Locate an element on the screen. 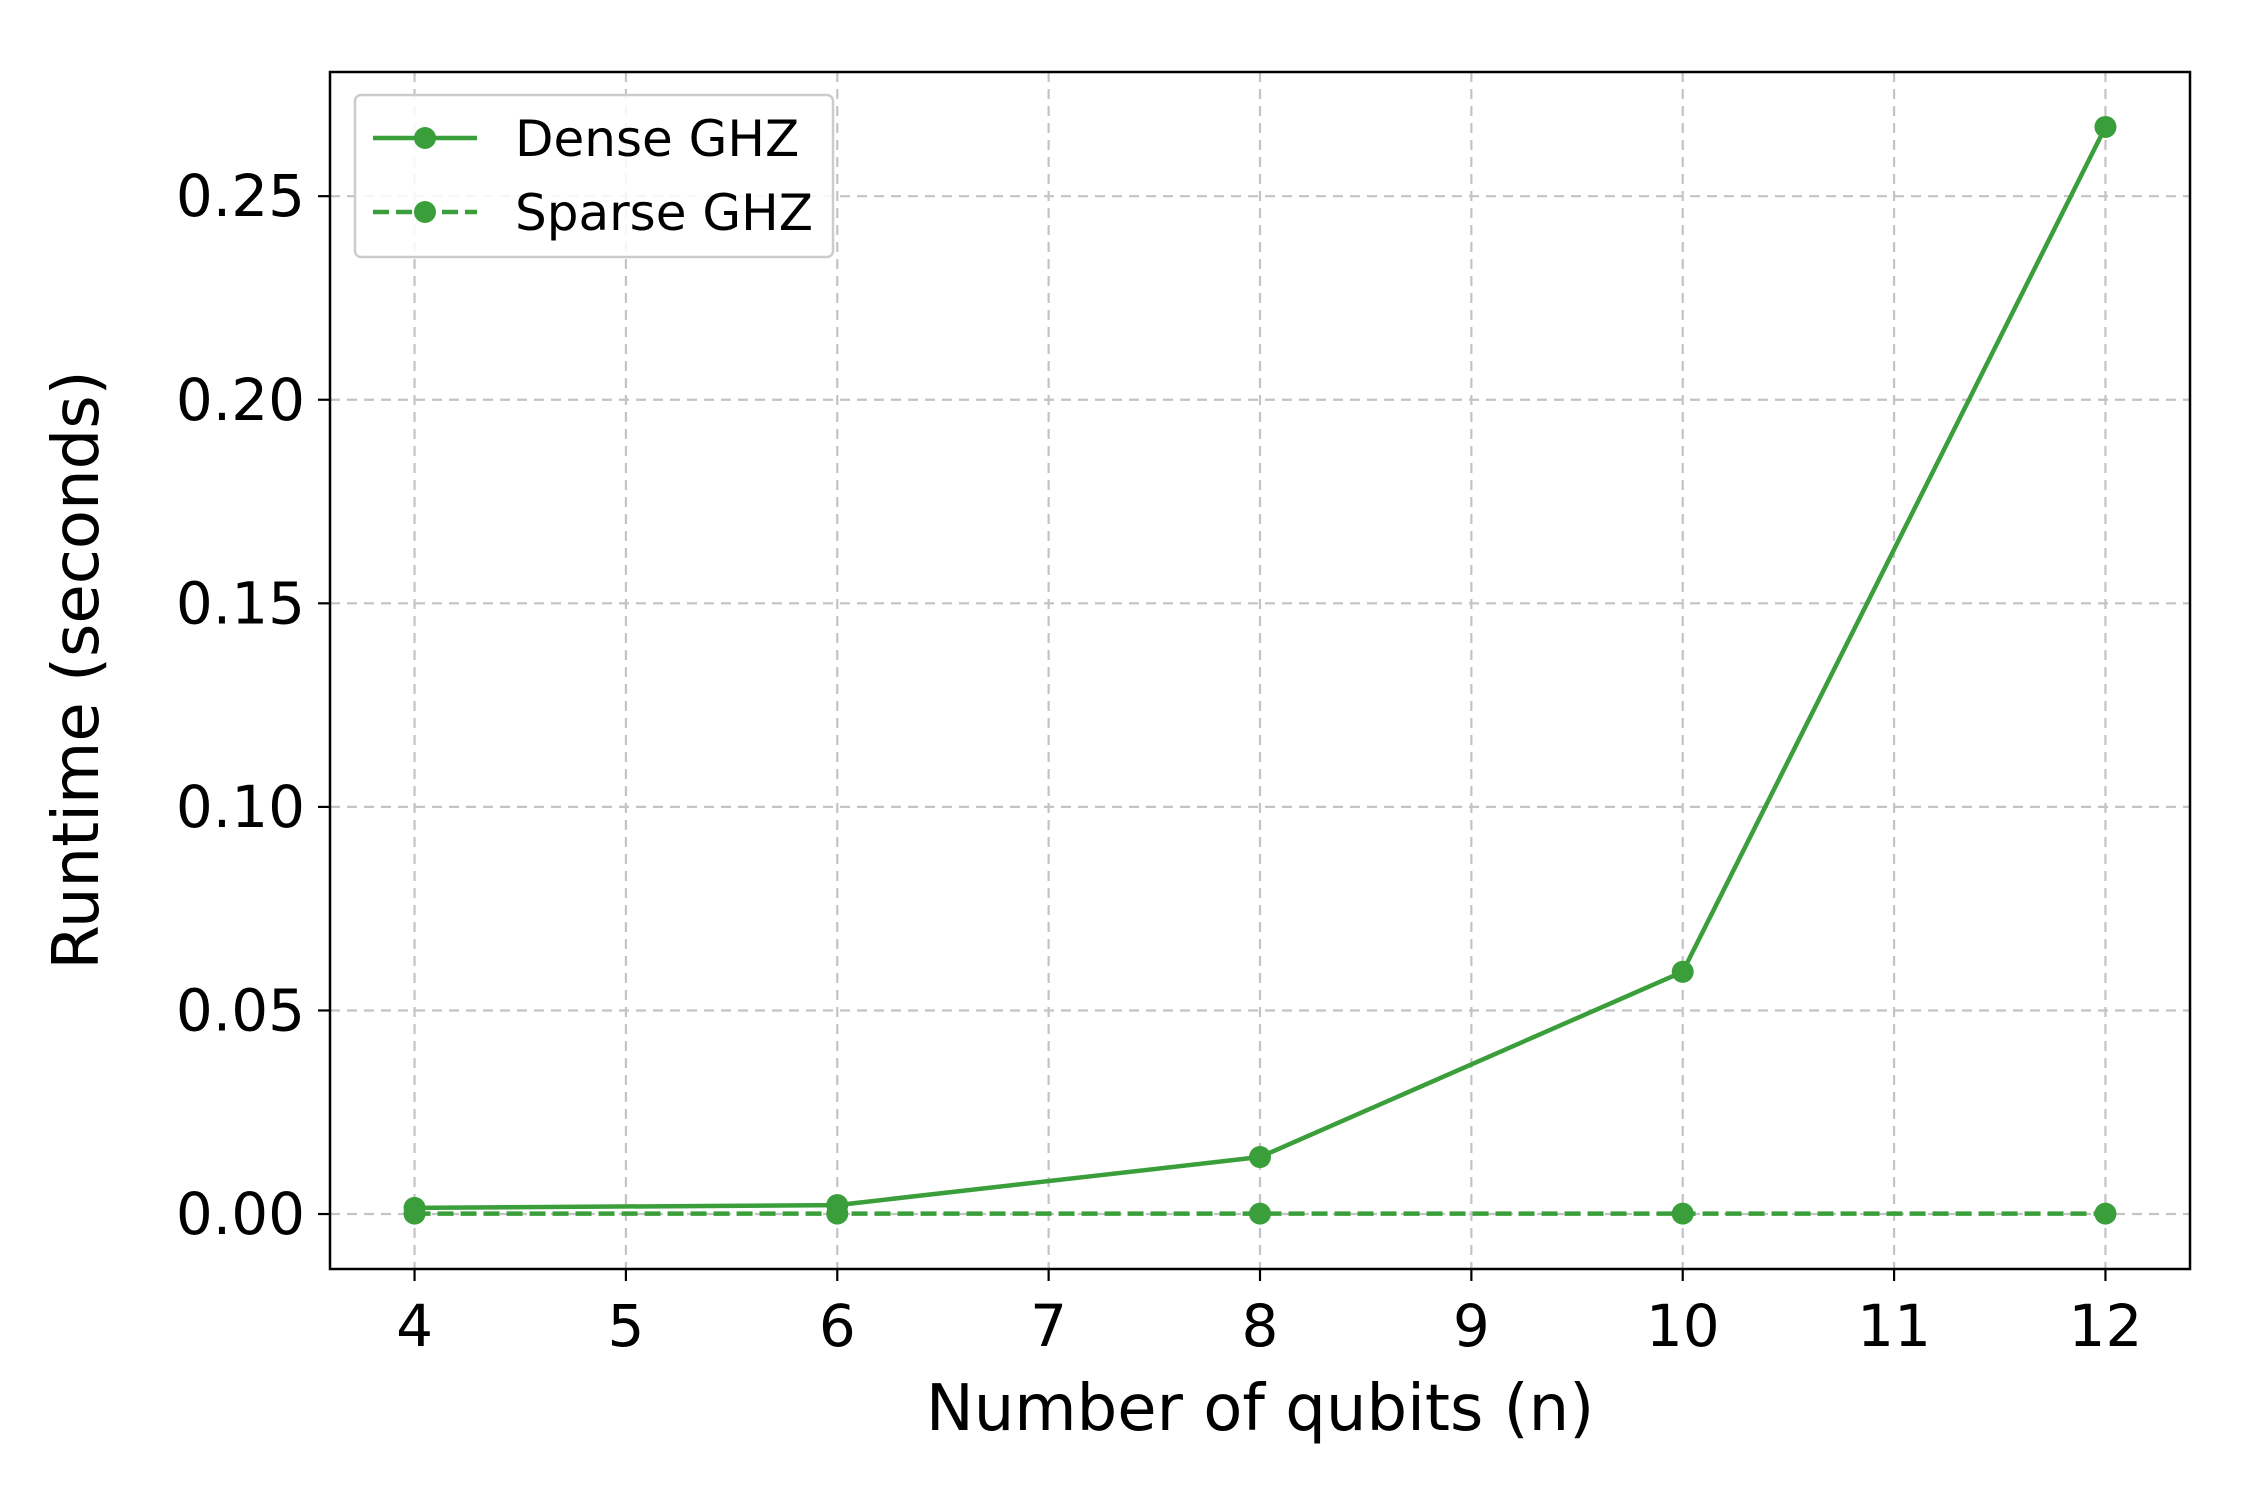  legend: Dense GHZ Sparse GHZ is located at coordinates (594, 176).